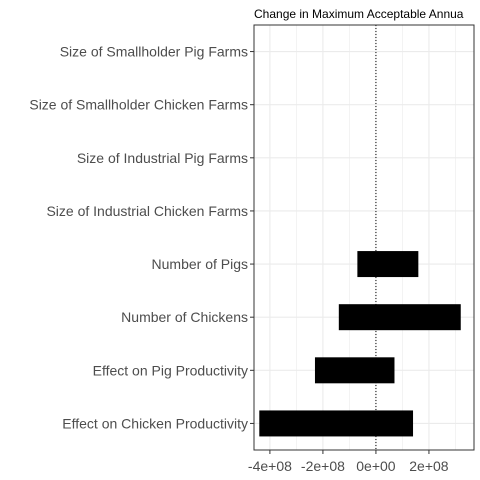 Image resolution: width=480 pixels, height=480 pixels. What do you see at coordinates (154, 52) in the screenshot?
I see `y-tick-label: Size of Smallholder Pig Farms` at bounding box center [154, 52].